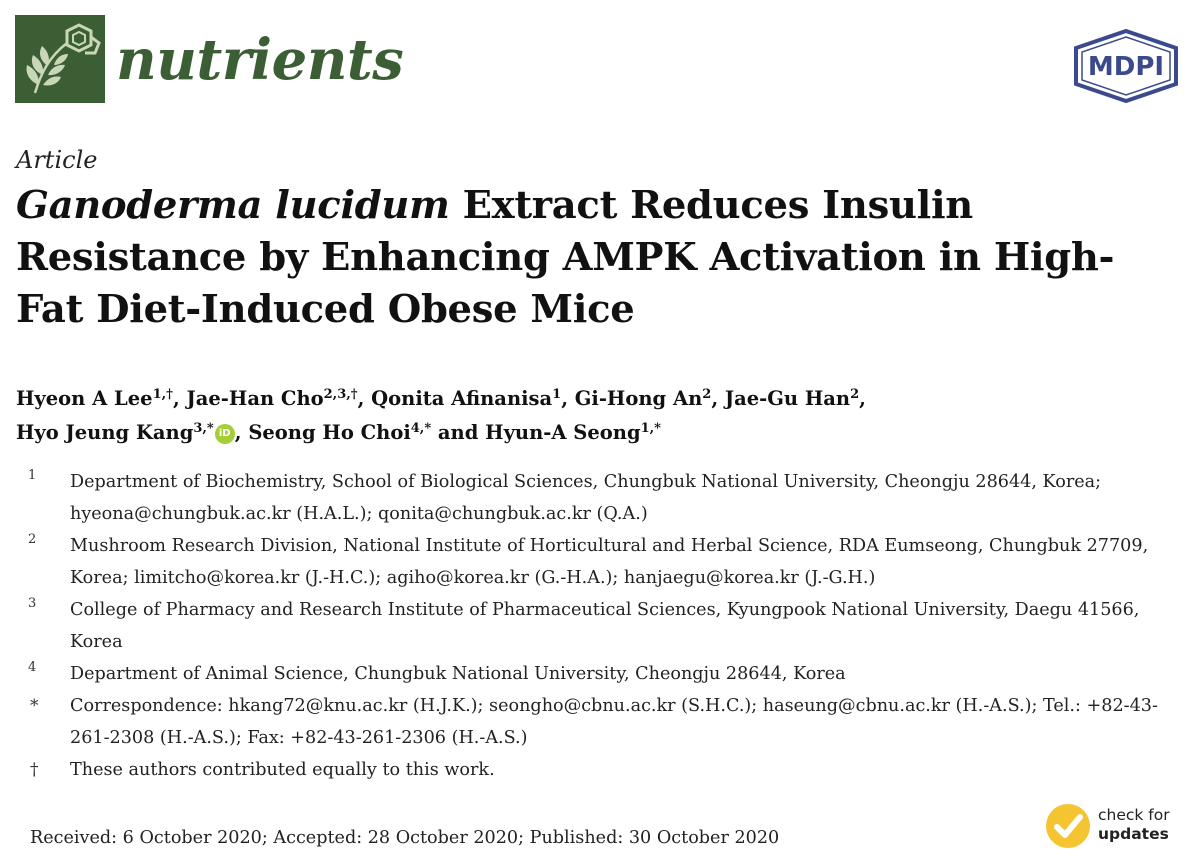  What do you see at coordinates (203, 428) in the screenshot?
I see `author-affil-sup: 3,*` at bounding box center [203, 428].